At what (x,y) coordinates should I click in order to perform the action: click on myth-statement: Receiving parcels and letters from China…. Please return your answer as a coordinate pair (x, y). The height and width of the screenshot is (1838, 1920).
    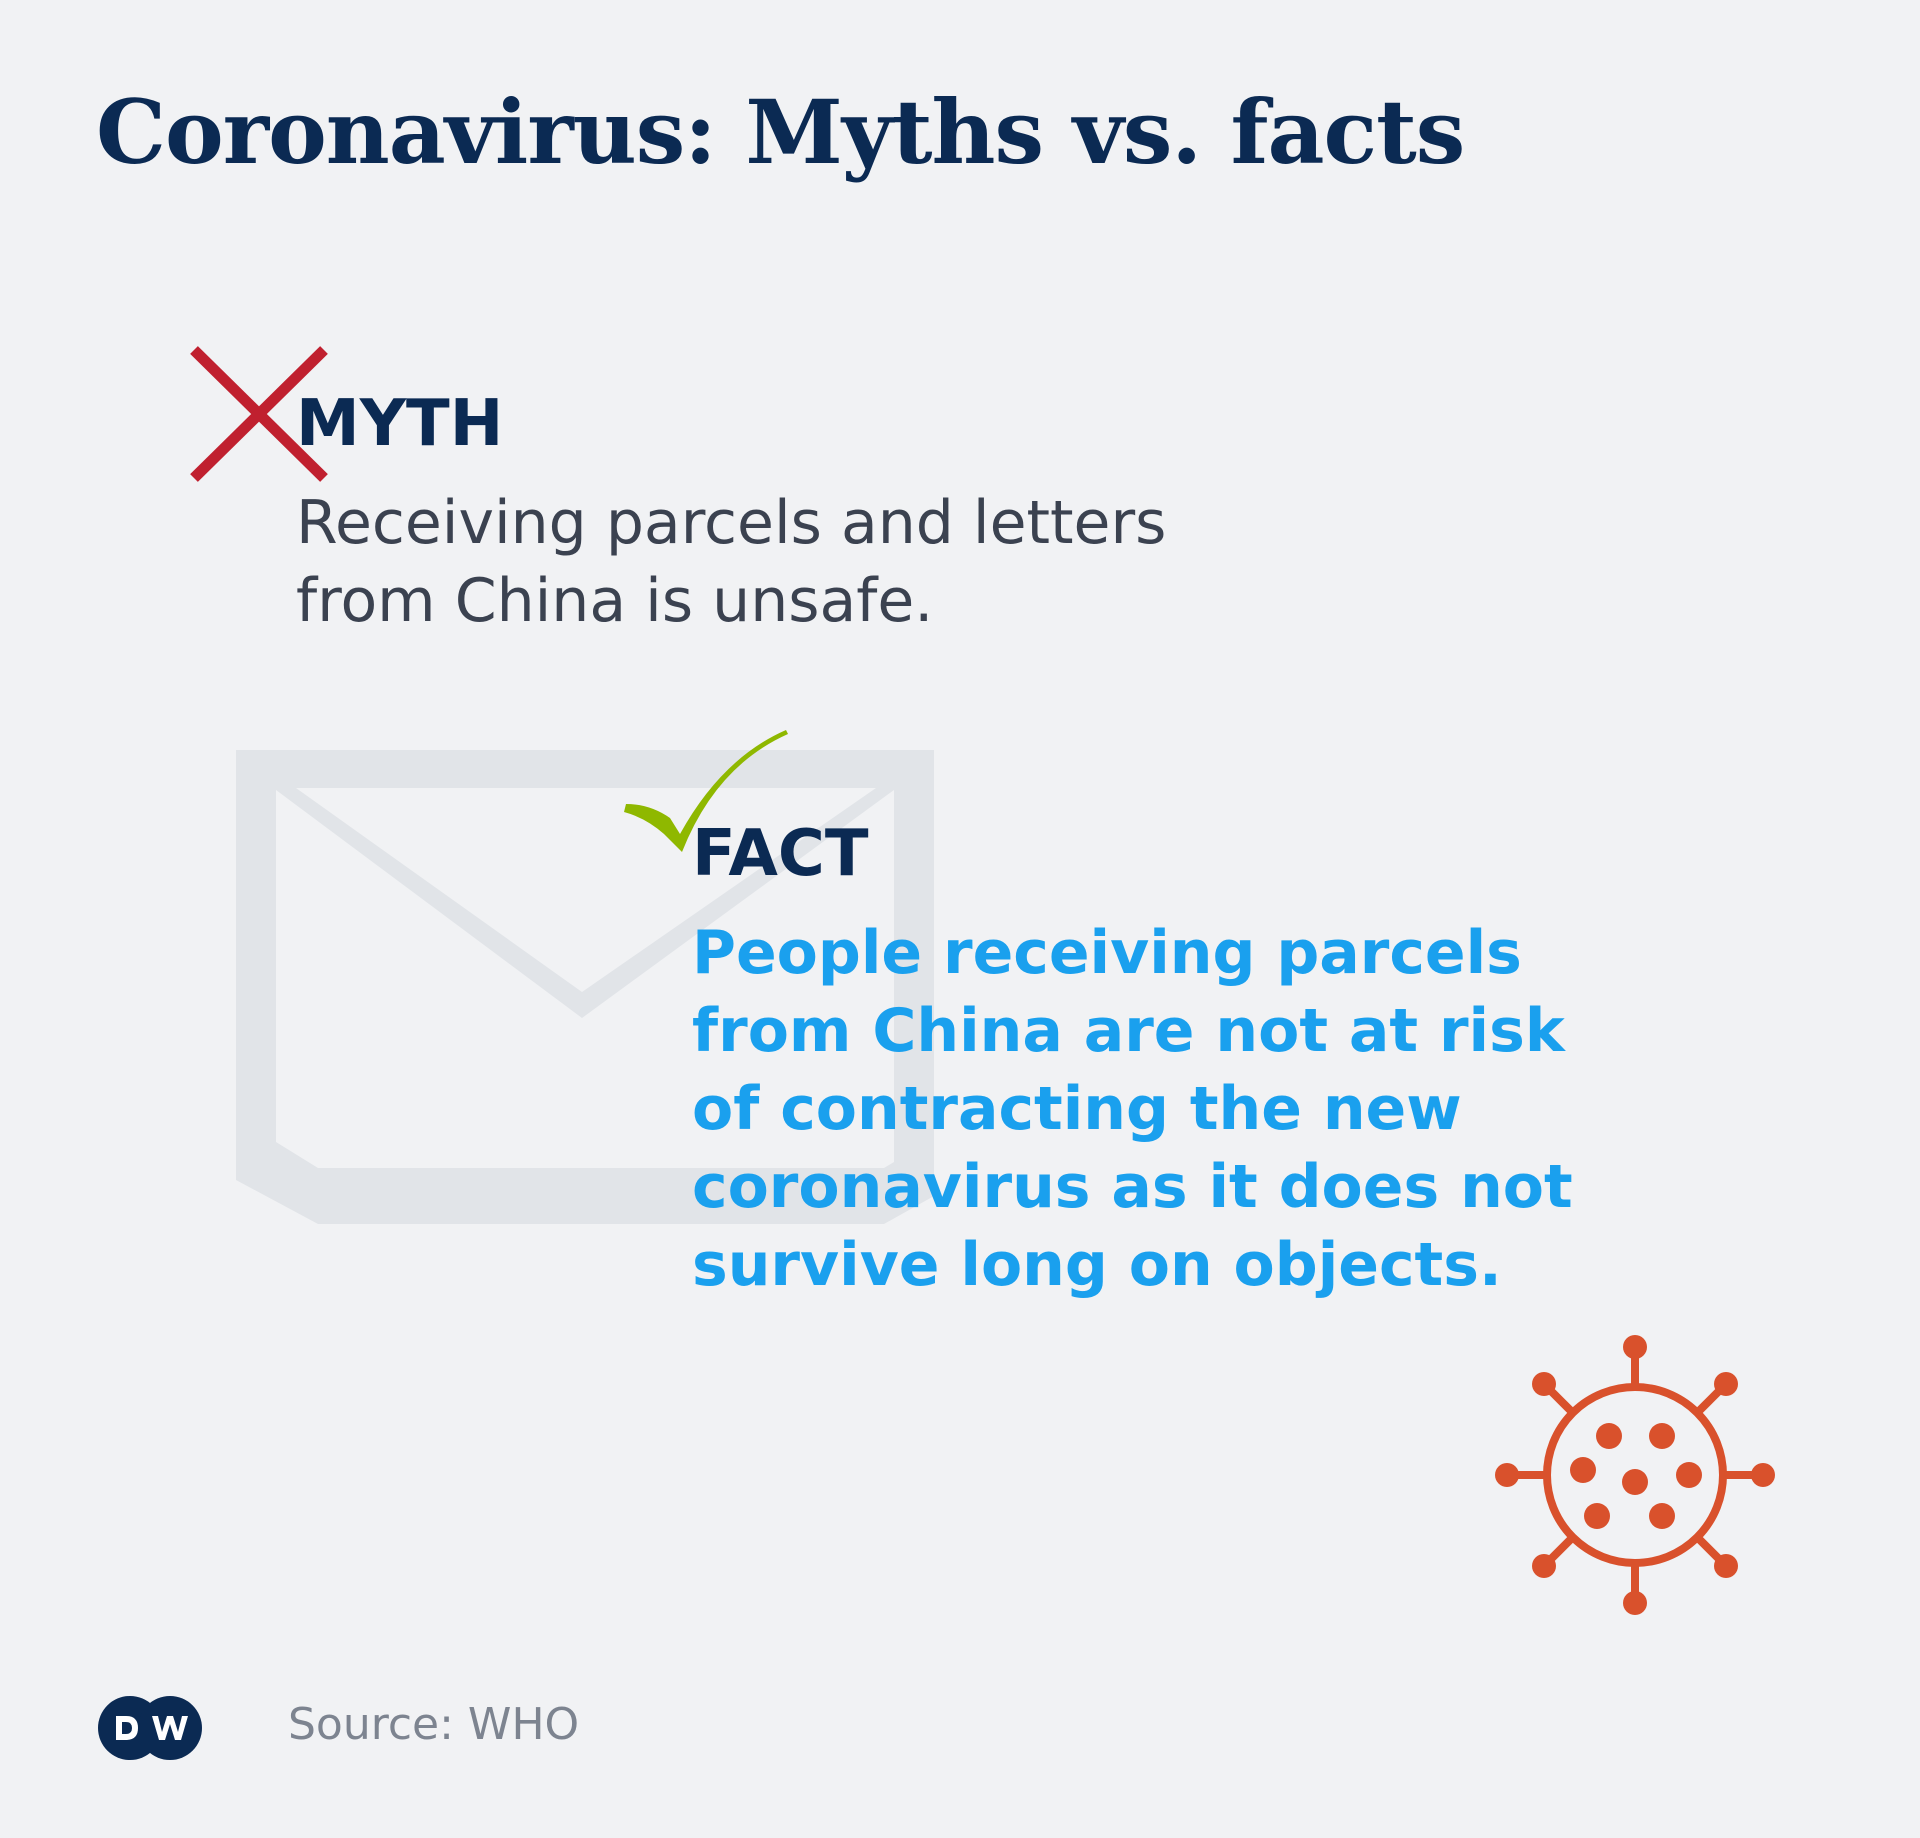
    Looking at the image, I should click on (731, 562).